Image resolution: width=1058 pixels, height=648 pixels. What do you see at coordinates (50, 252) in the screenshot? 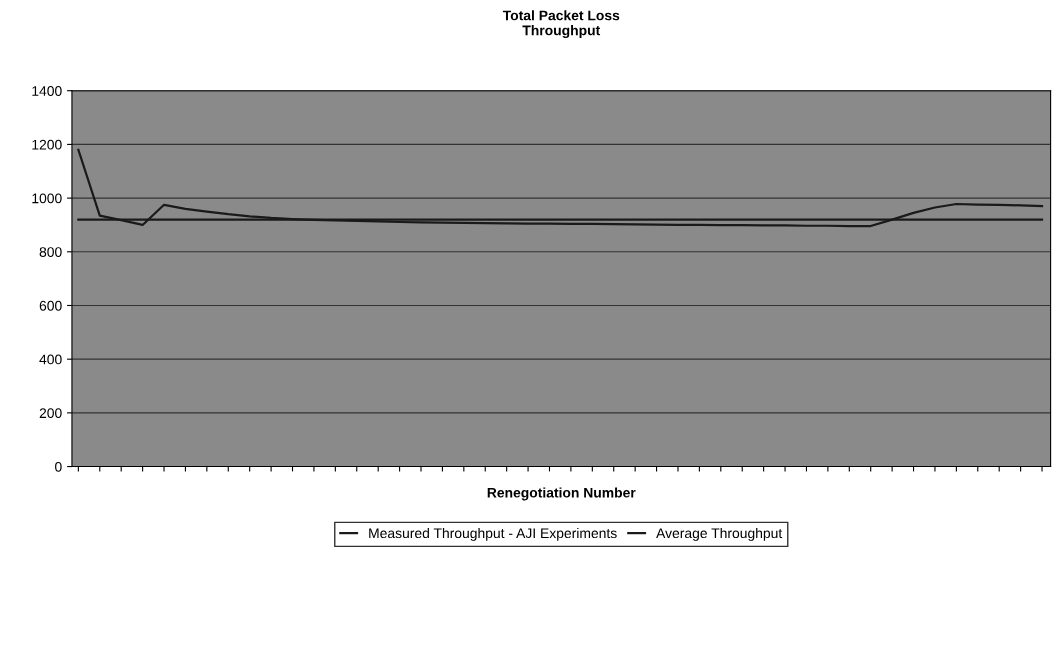
I see `y-tick-label: 800` at bounding box center [50, 252].